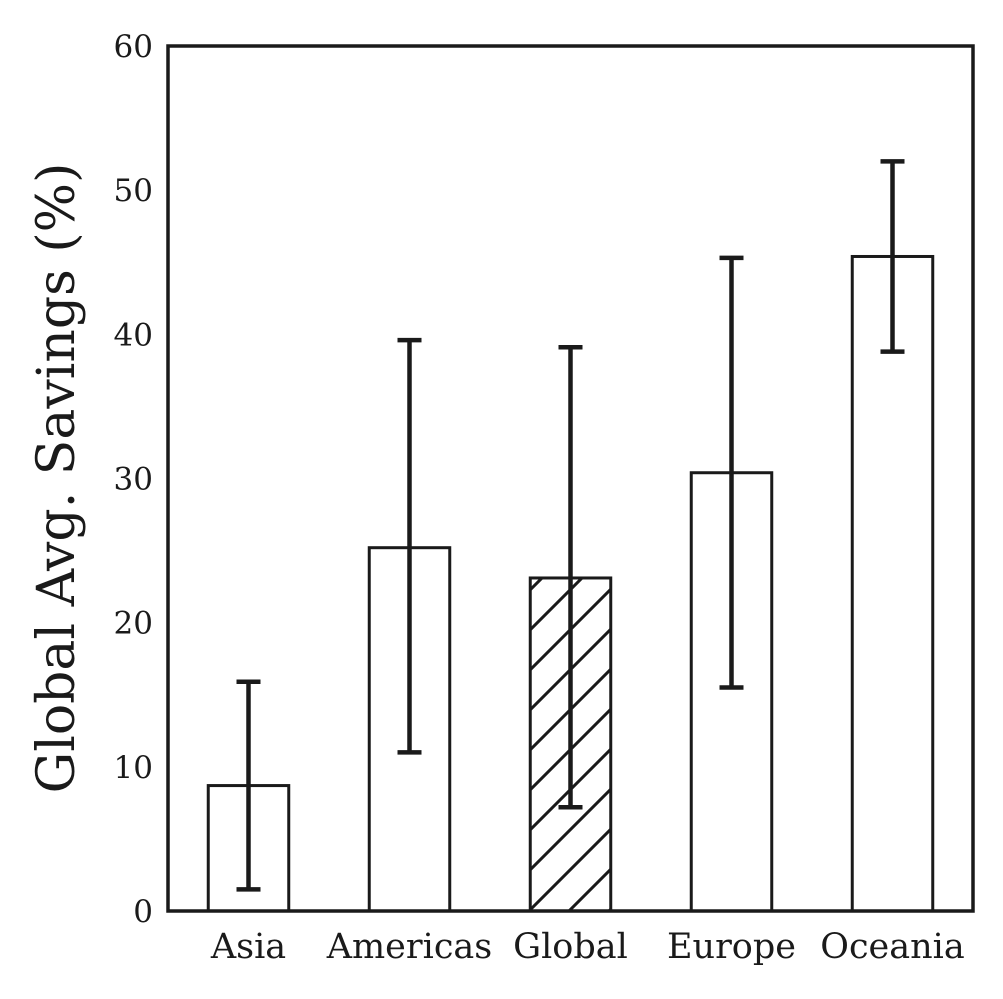  I want to click on x-tick-label-americas: Americas, so click(409, 947).